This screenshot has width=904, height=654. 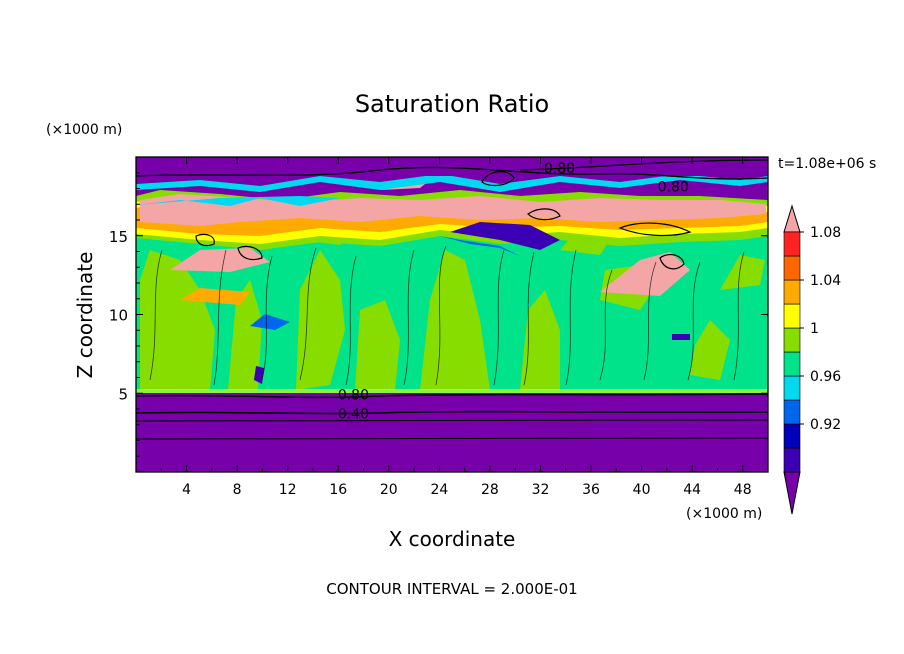 What do you see at coordinates (792, 218) in the screenshot?
I see `colorbar-top-arrow` at bounding box center [792, 218].